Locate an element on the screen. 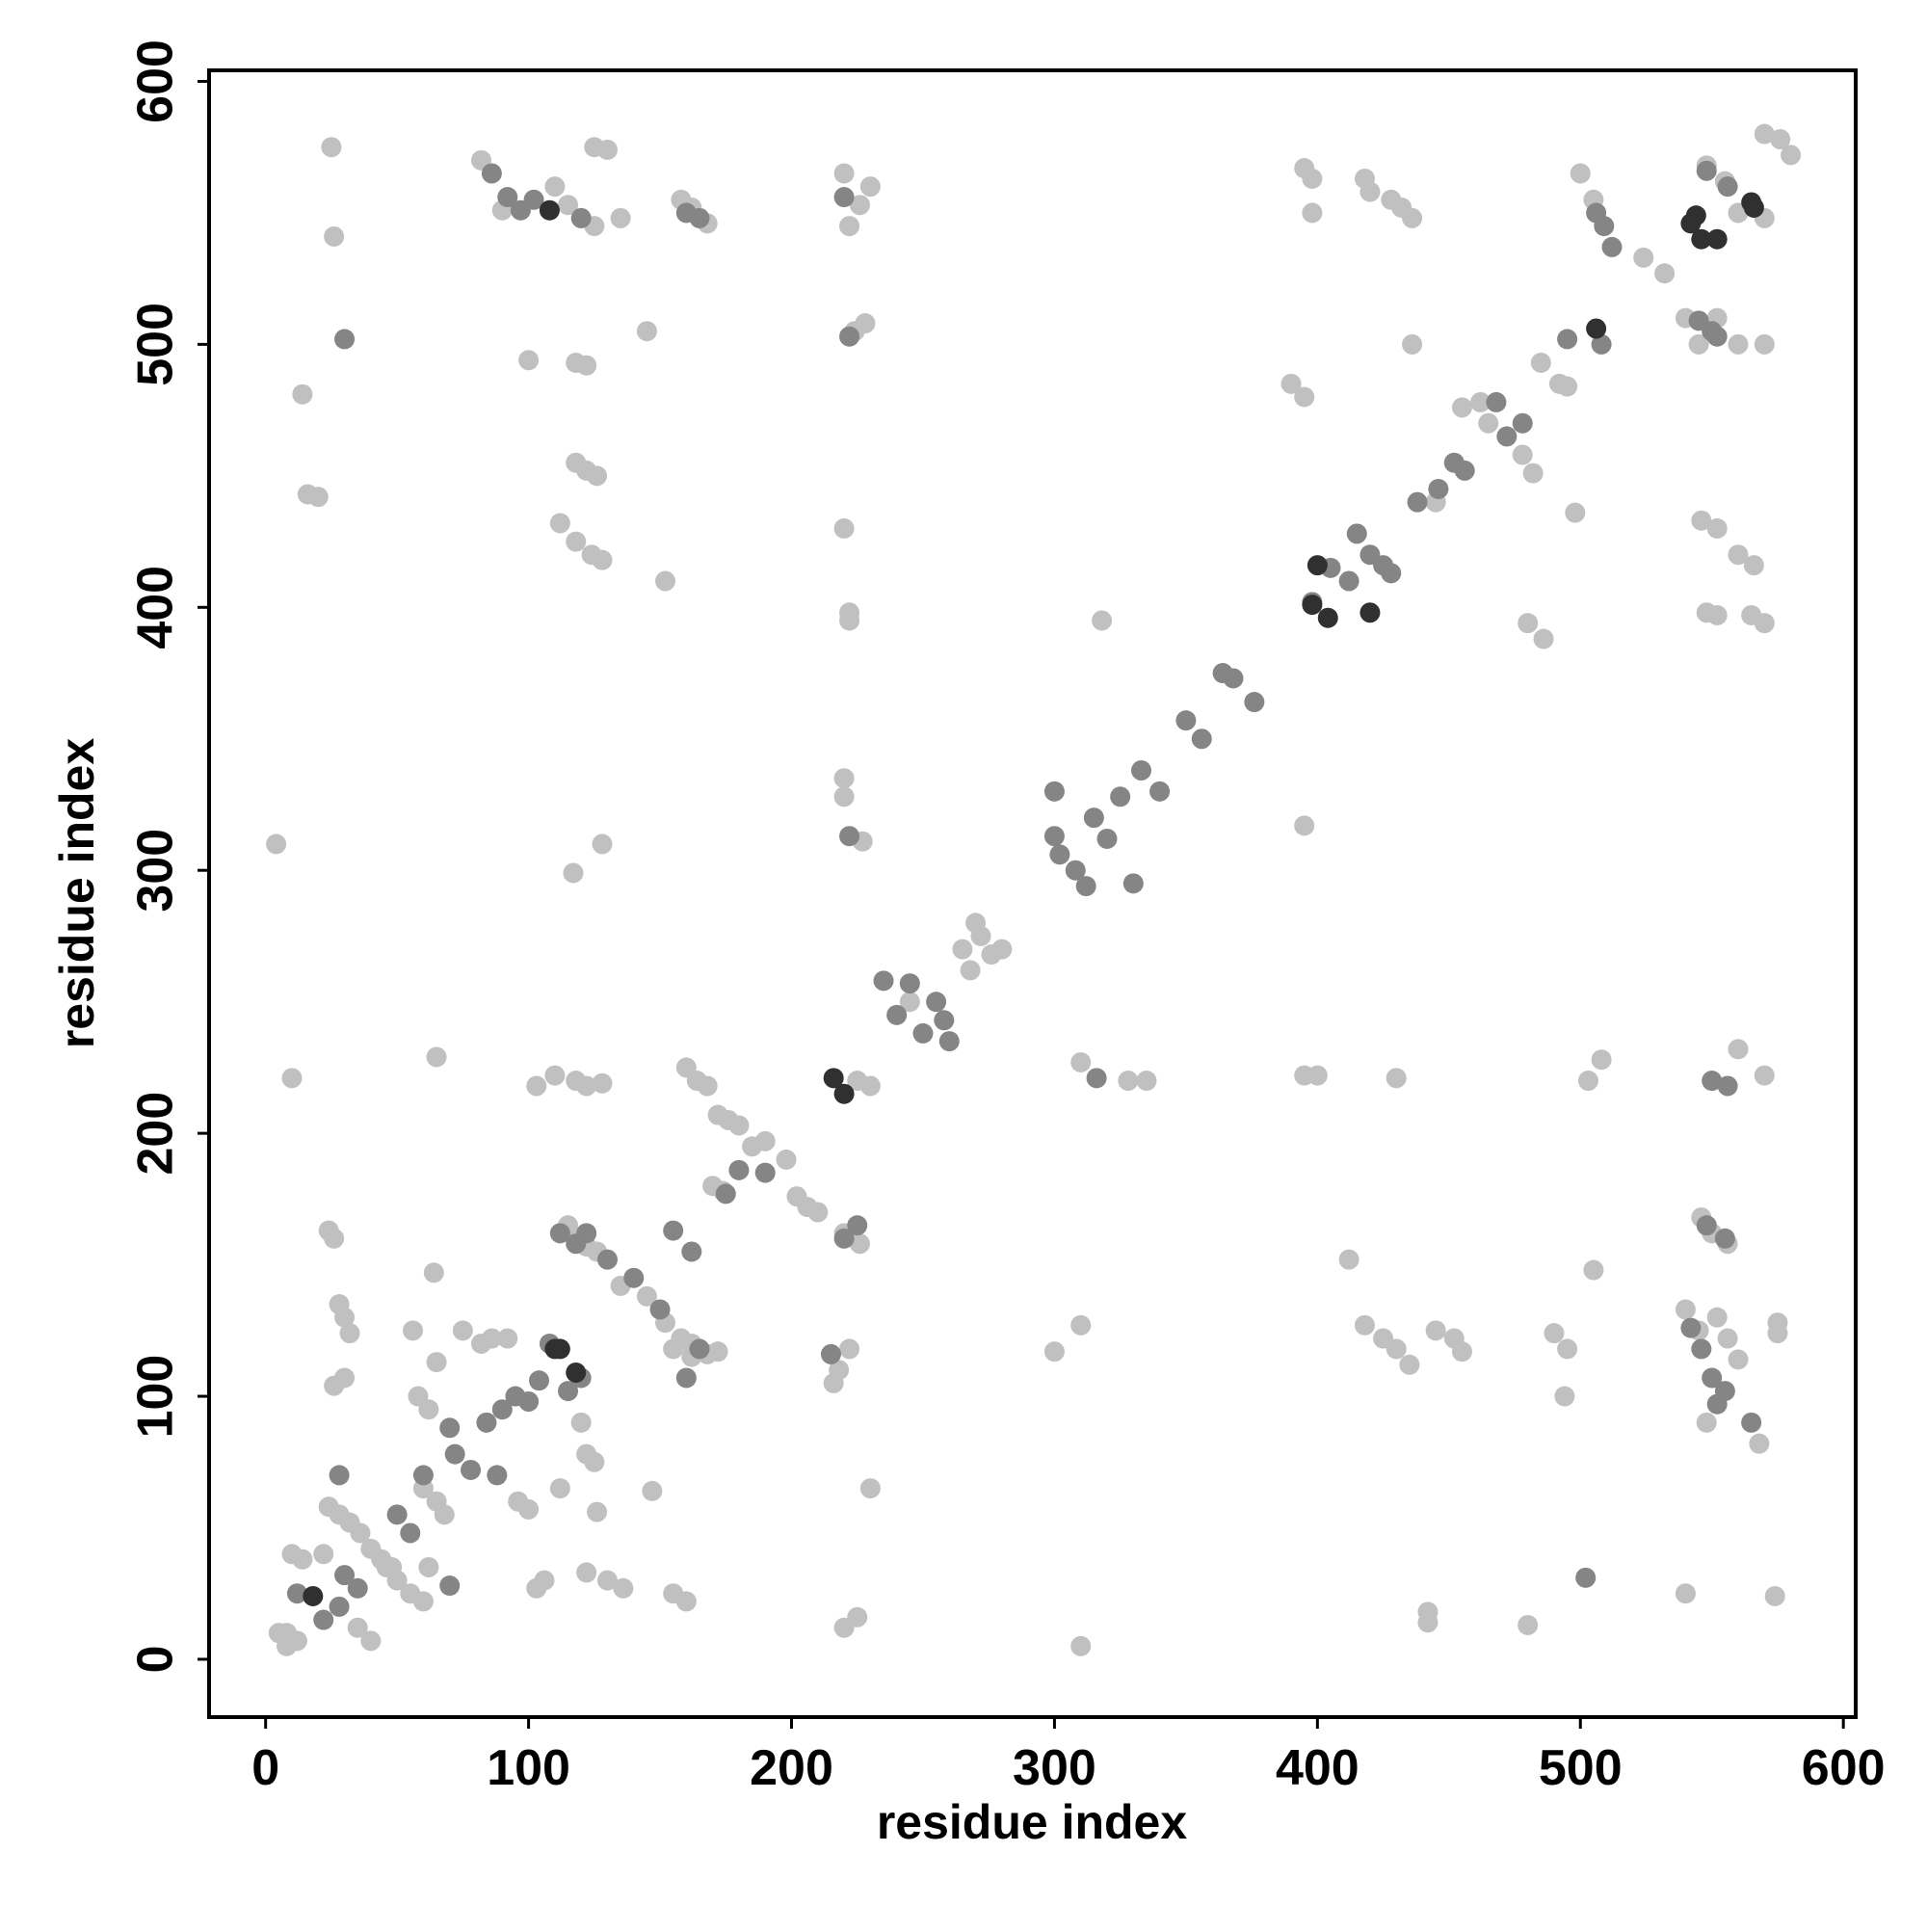 This screenshot has width=1927, height=1932. y-tick-label: 600 is located at coordinates (156, 81).